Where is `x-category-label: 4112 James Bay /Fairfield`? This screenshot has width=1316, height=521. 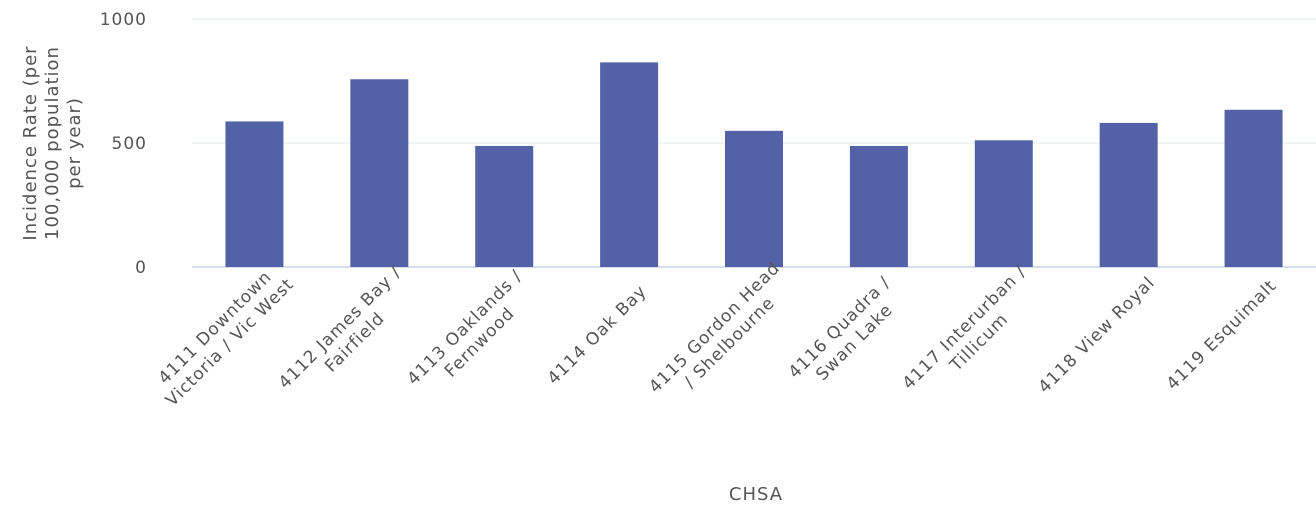
x-category-label: 4112 James Bay /Fairfield is located at coordinates (347, 334).